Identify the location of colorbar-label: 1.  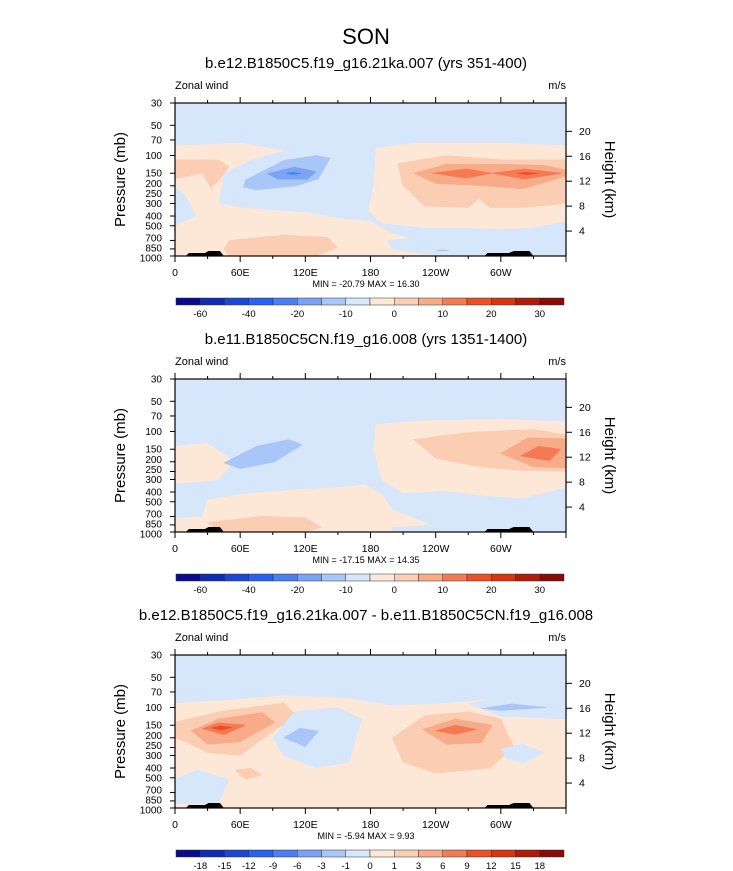
(394, 866).